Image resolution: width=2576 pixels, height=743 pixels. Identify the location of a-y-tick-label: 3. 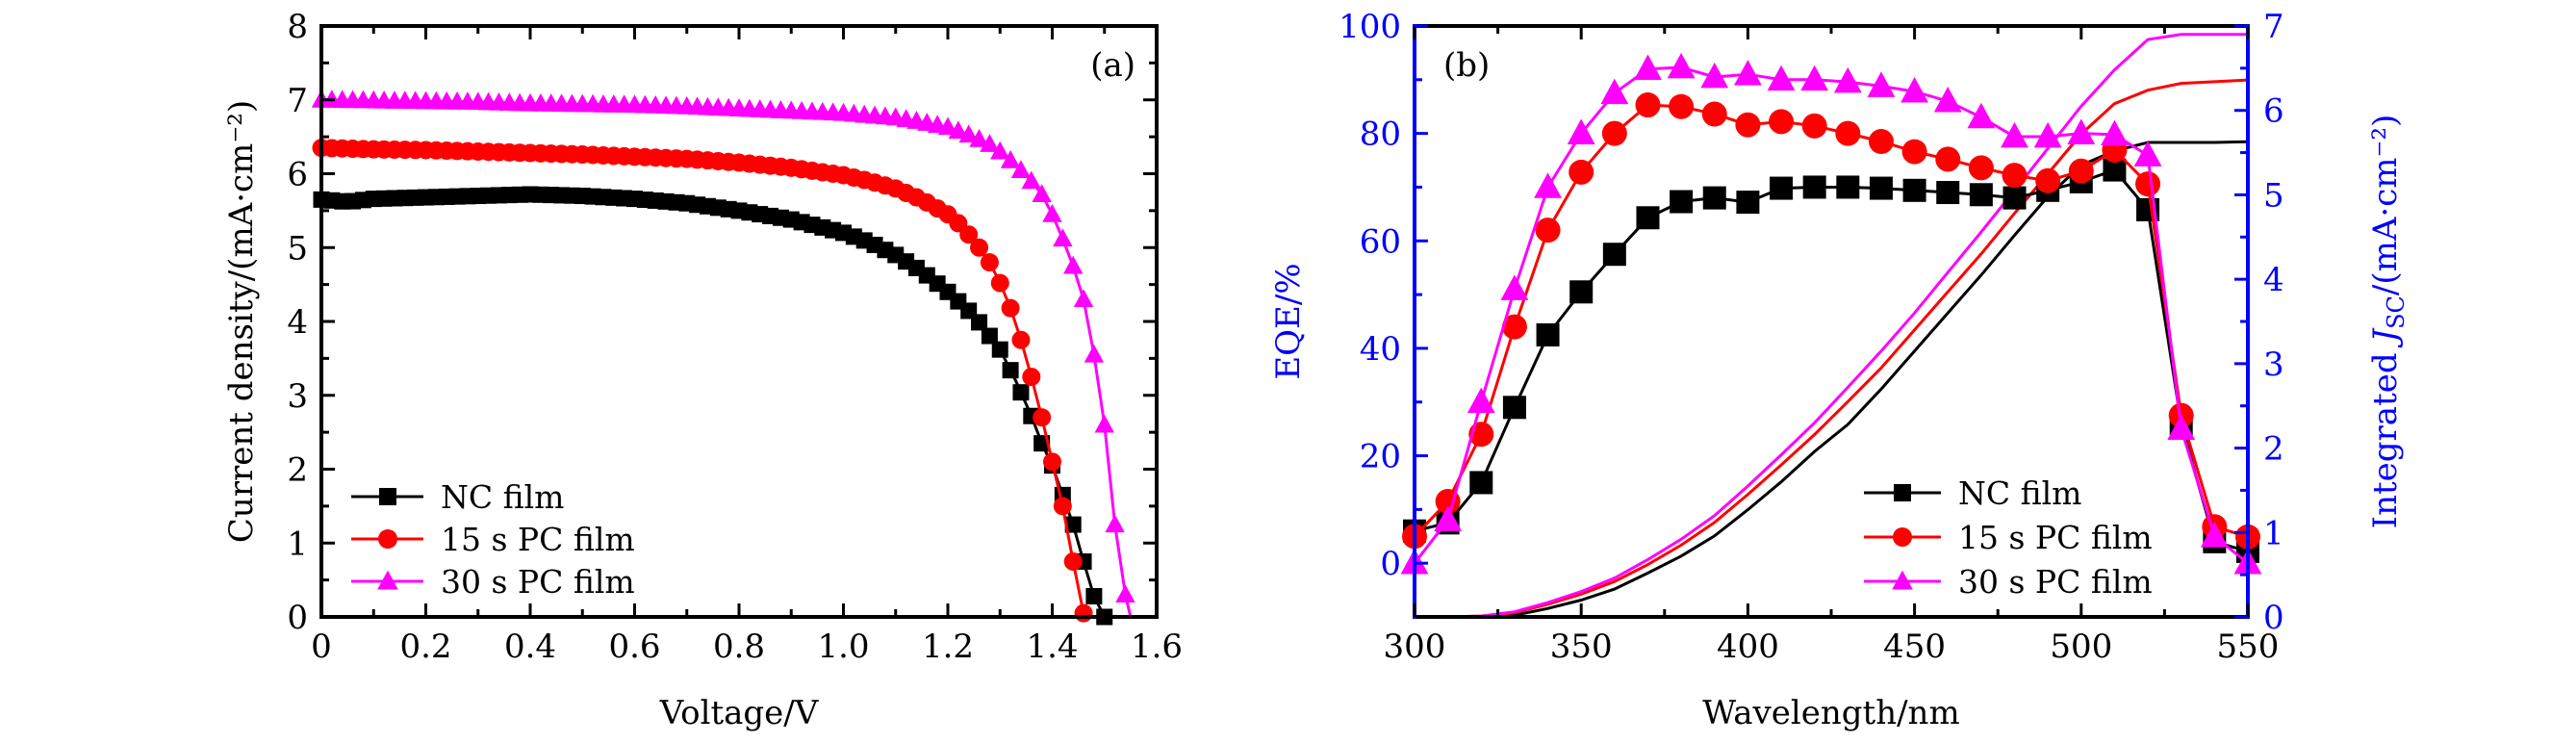
(297, 396).